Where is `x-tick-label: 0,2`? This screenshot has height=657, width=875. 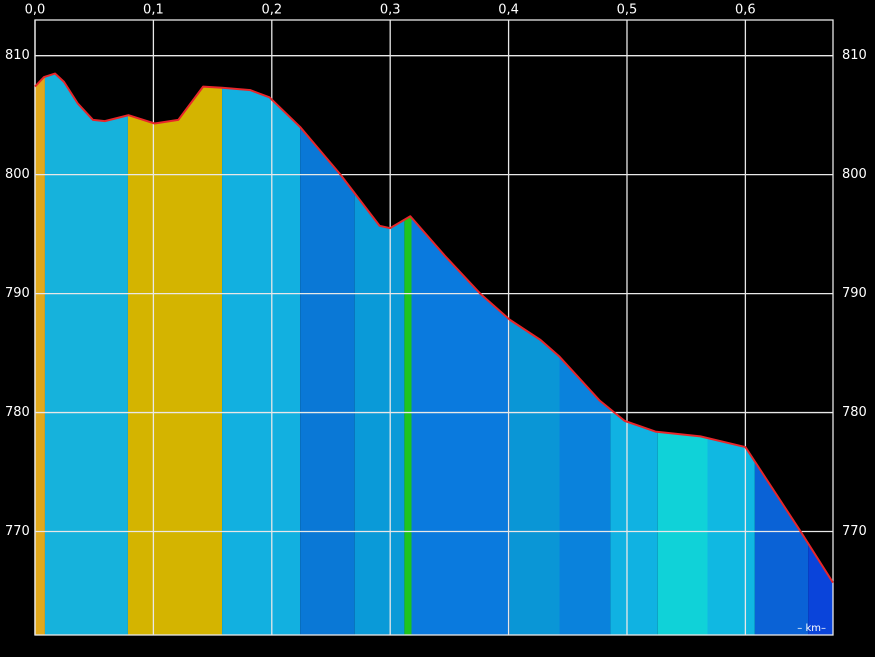 x-tick-label: 0,2 is located at coordinates (271, 10).